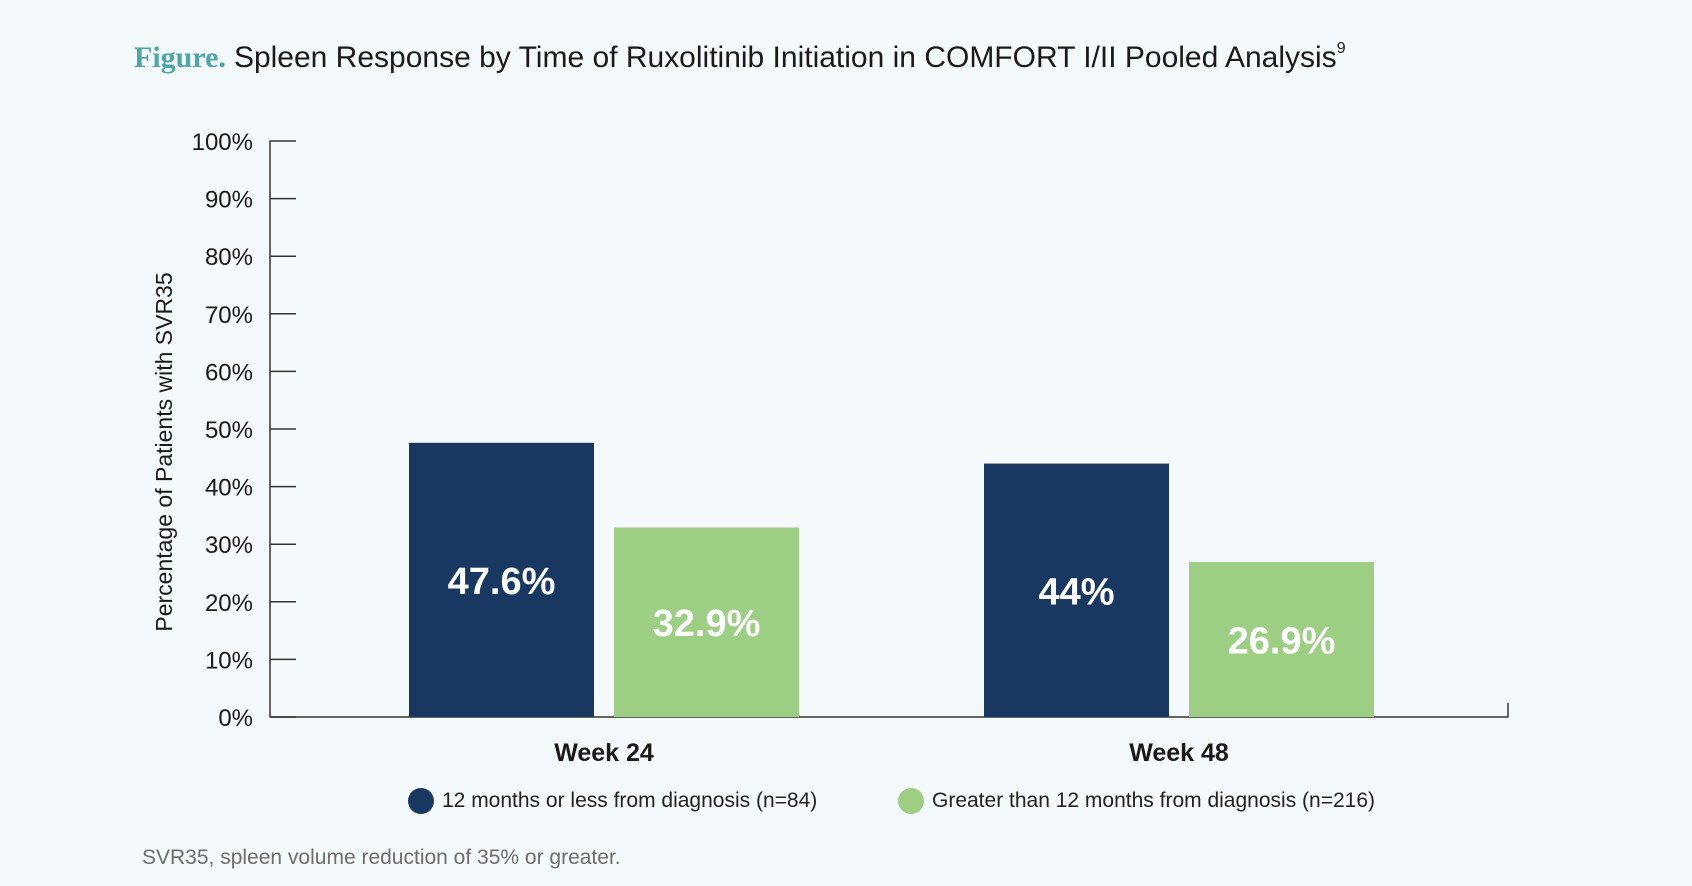 The image size is (1692, 886). What do you see at coordinates (1341, 48) in the screenshot?
I see `figure-title-superscript: 9` at bounding box center [1341, 48].